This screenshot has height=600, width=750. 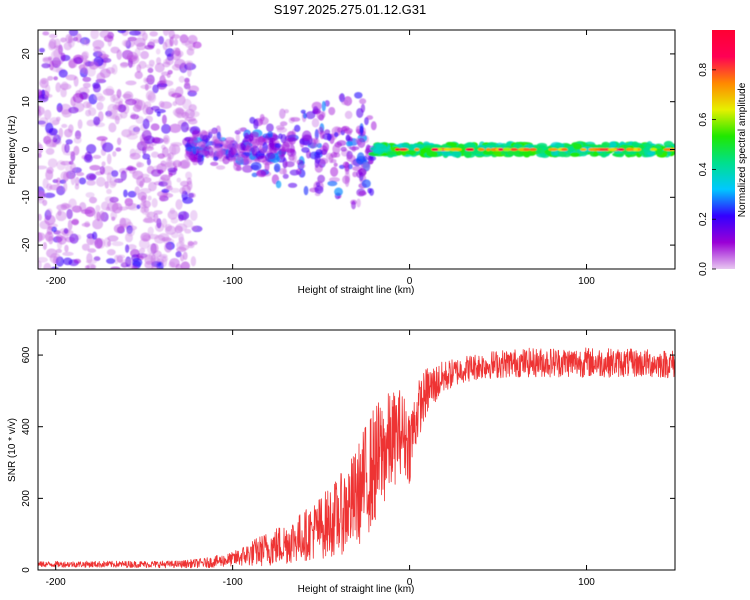 I want to click on snr-x-tick-label: -100, so click(x=233, y=582).